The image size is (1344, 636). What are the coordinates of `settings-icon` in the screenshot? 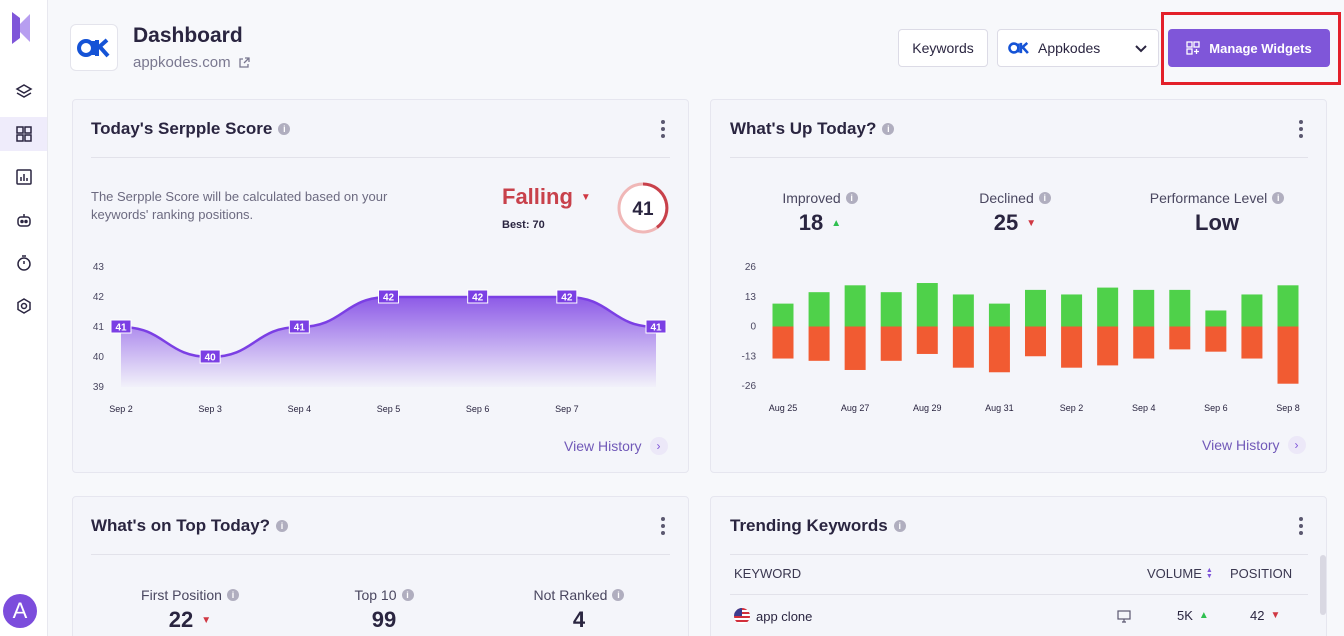 It's located at (23, 306).